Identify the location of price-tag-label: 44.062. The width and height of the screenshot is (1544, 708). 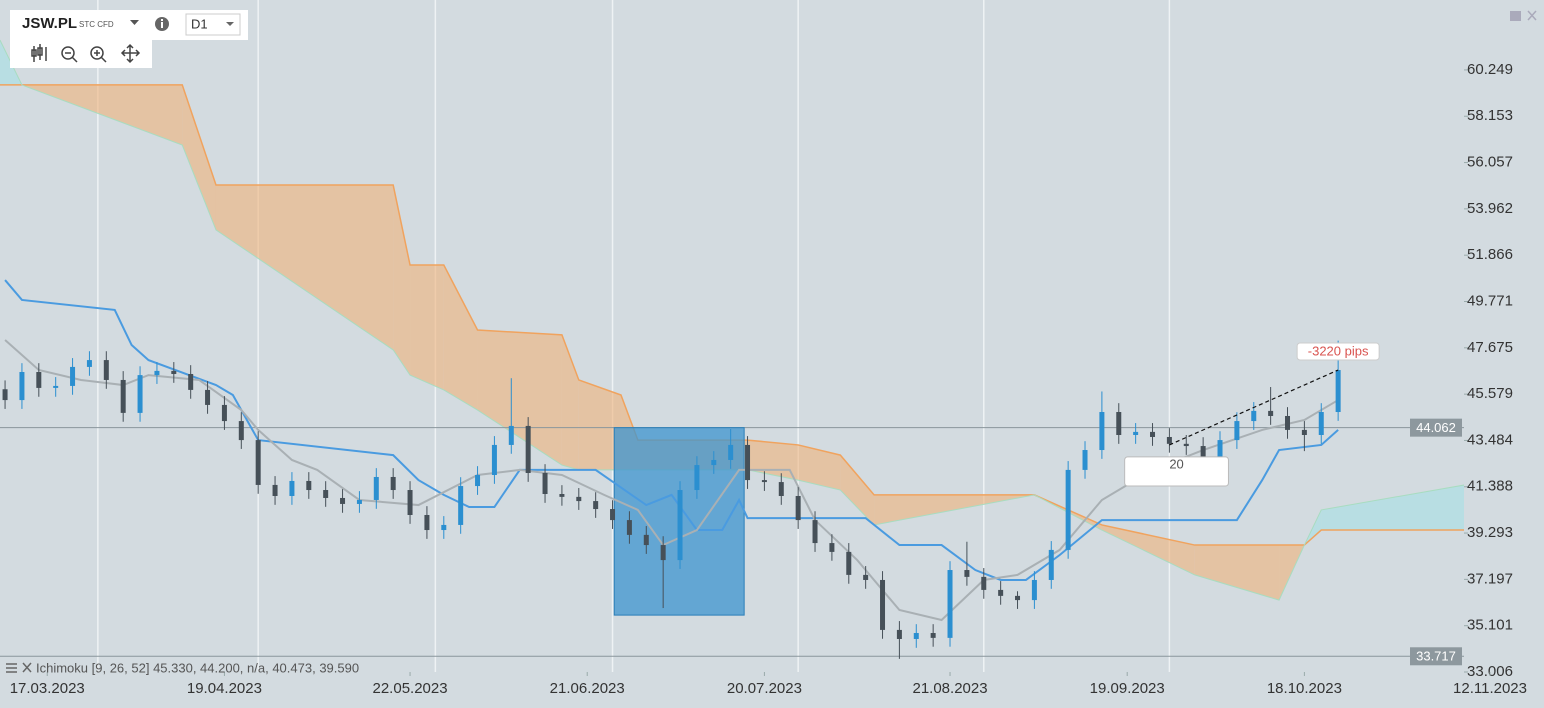
(1436, 427).